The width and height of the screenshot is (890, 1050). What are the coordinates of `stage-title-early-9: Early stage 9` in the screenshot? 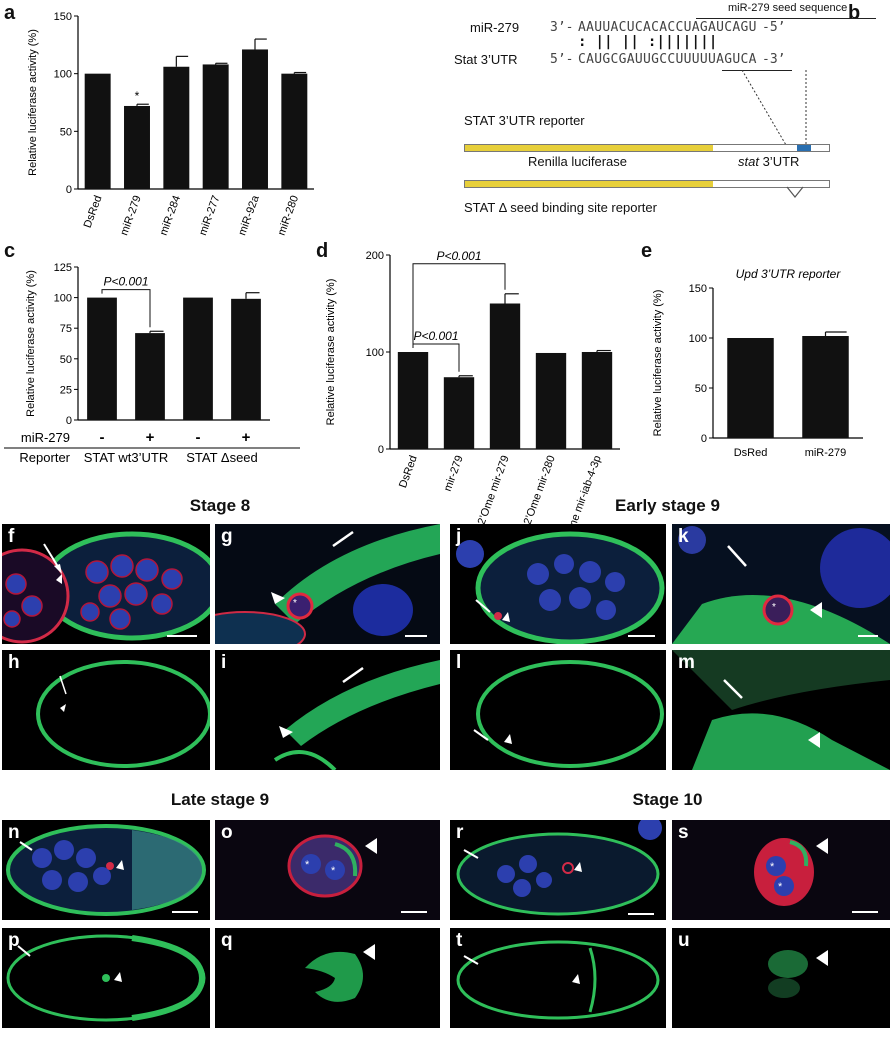 It's located at (667, 505).